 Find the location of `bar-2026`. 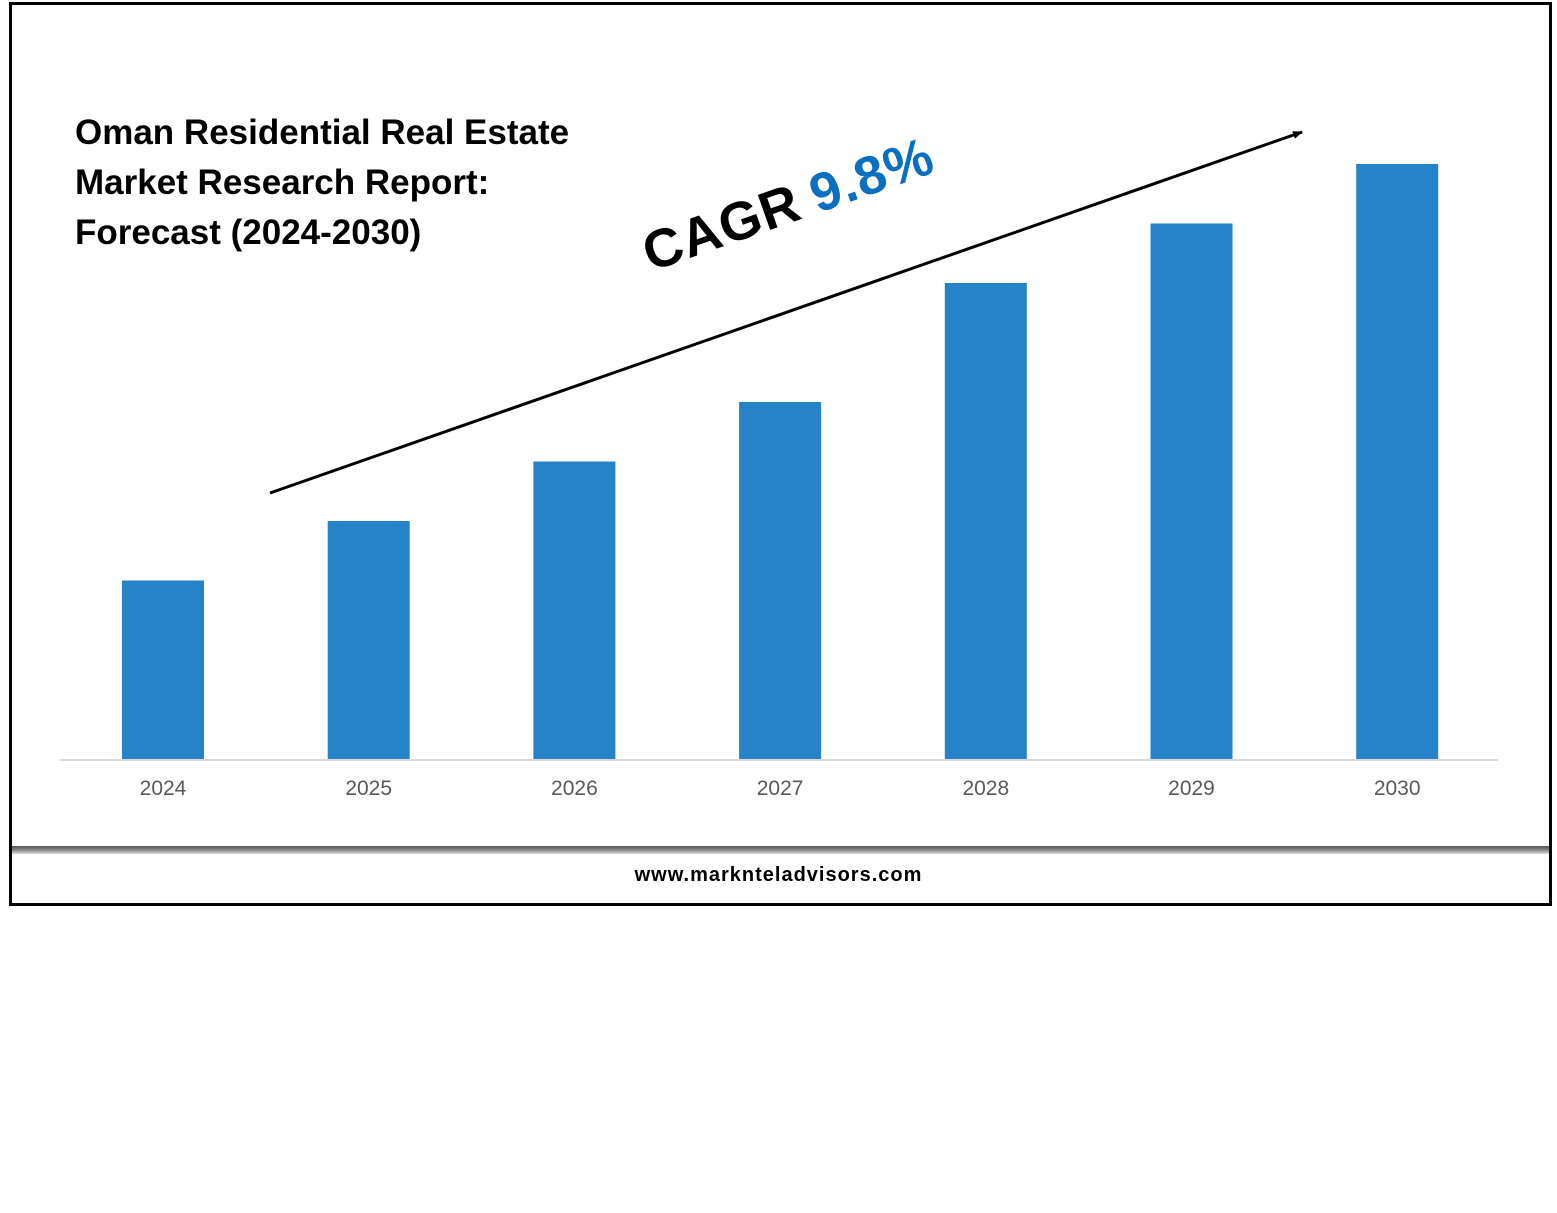

bar-2026 is located at coordinates (574, 610).